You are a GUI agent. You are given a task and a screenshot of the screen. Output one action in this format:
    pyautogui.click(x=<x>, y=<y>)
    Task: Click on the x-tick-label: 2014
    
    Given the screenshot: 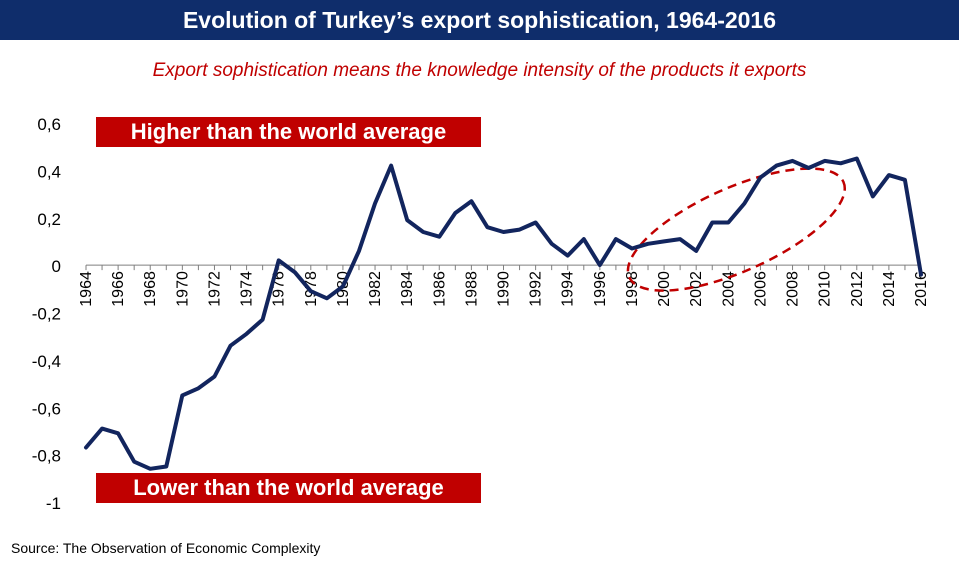 What is the action you would take?
    pyautogui.click(x=889, y=289)
    